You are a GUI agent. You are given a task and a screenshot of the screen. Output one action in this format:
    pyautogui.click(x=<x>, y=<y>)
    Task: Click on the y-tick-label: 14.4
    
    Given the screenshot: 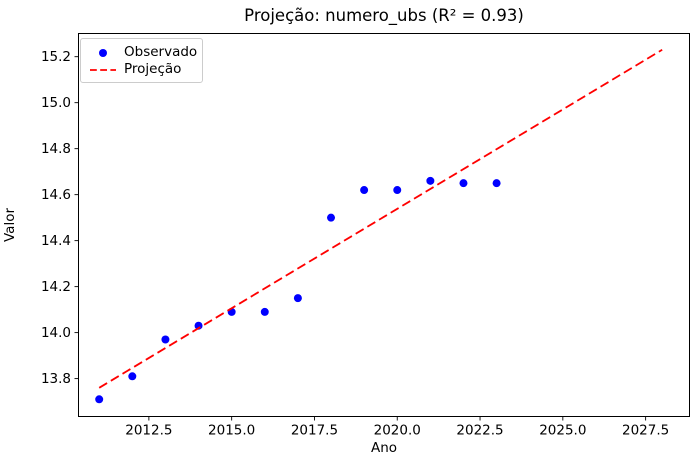 What is the action you would take?
    pyautogui.click(x=56, y=241)
    